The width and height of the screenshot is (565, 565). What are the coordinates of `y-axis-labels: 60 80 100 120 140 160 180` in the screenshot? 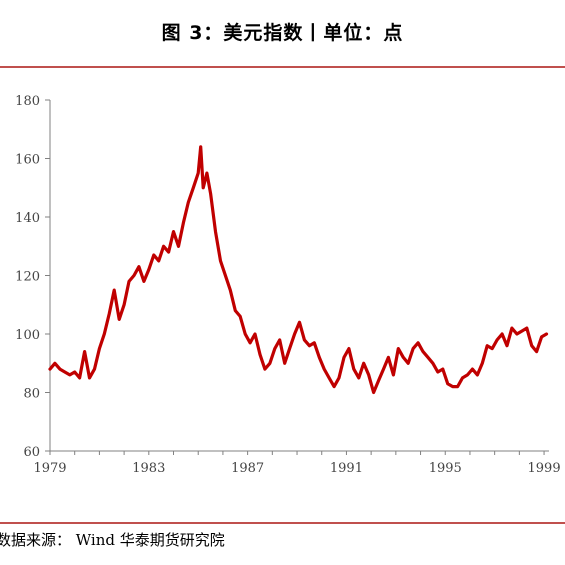 It's located at (27, 277).